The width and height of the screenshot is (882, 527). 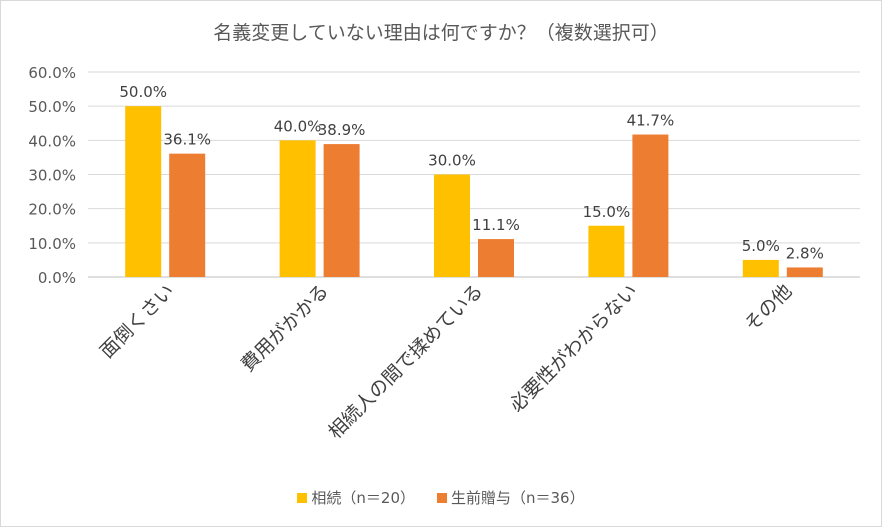 What do you see at coordinates (57, 278) in the screenshot?
I see `y-tick-label: 0.0%` at bounding box center [57, 278].